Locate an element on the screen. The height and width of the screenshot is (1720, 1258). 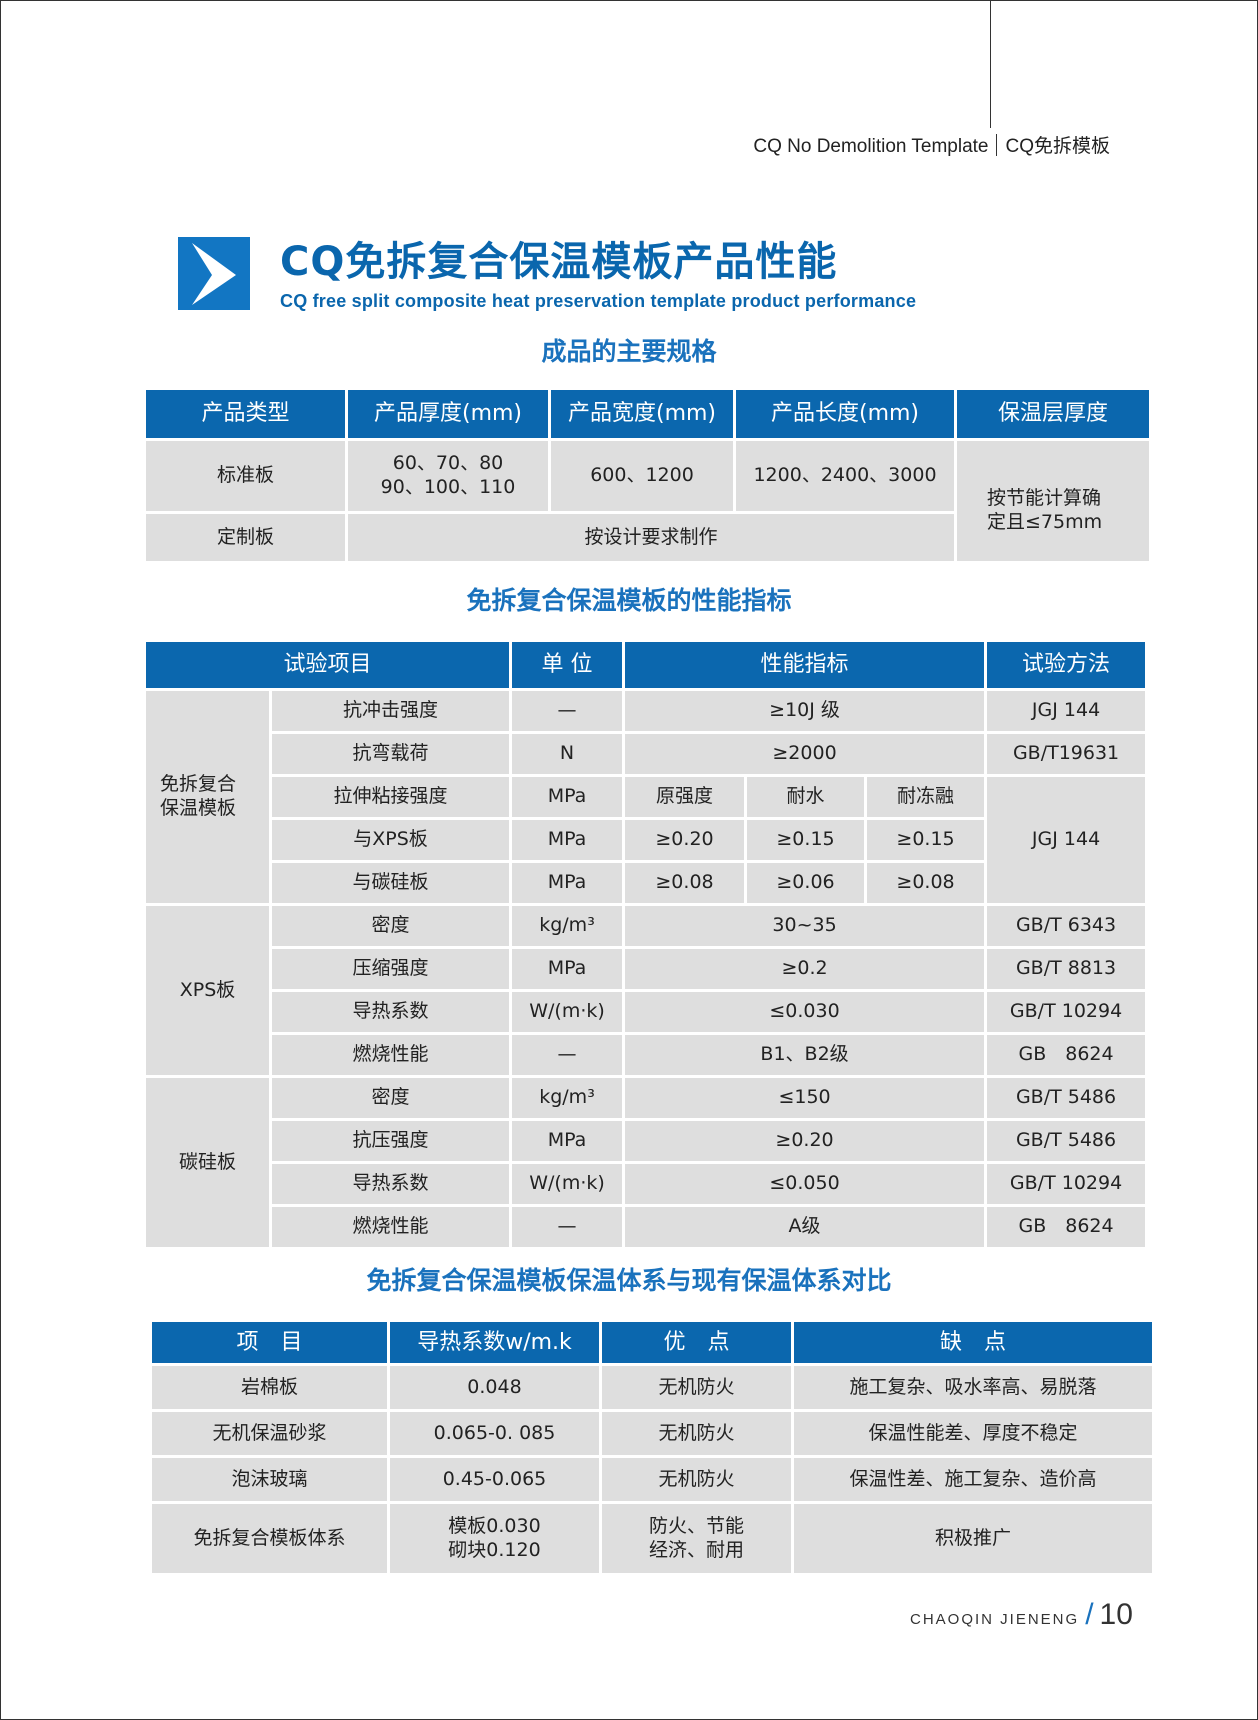
table-row: 岩棉板 0.048 无机防火 施工复杂、吸水率高、易脱落 is located at coordinates (652, 1387).